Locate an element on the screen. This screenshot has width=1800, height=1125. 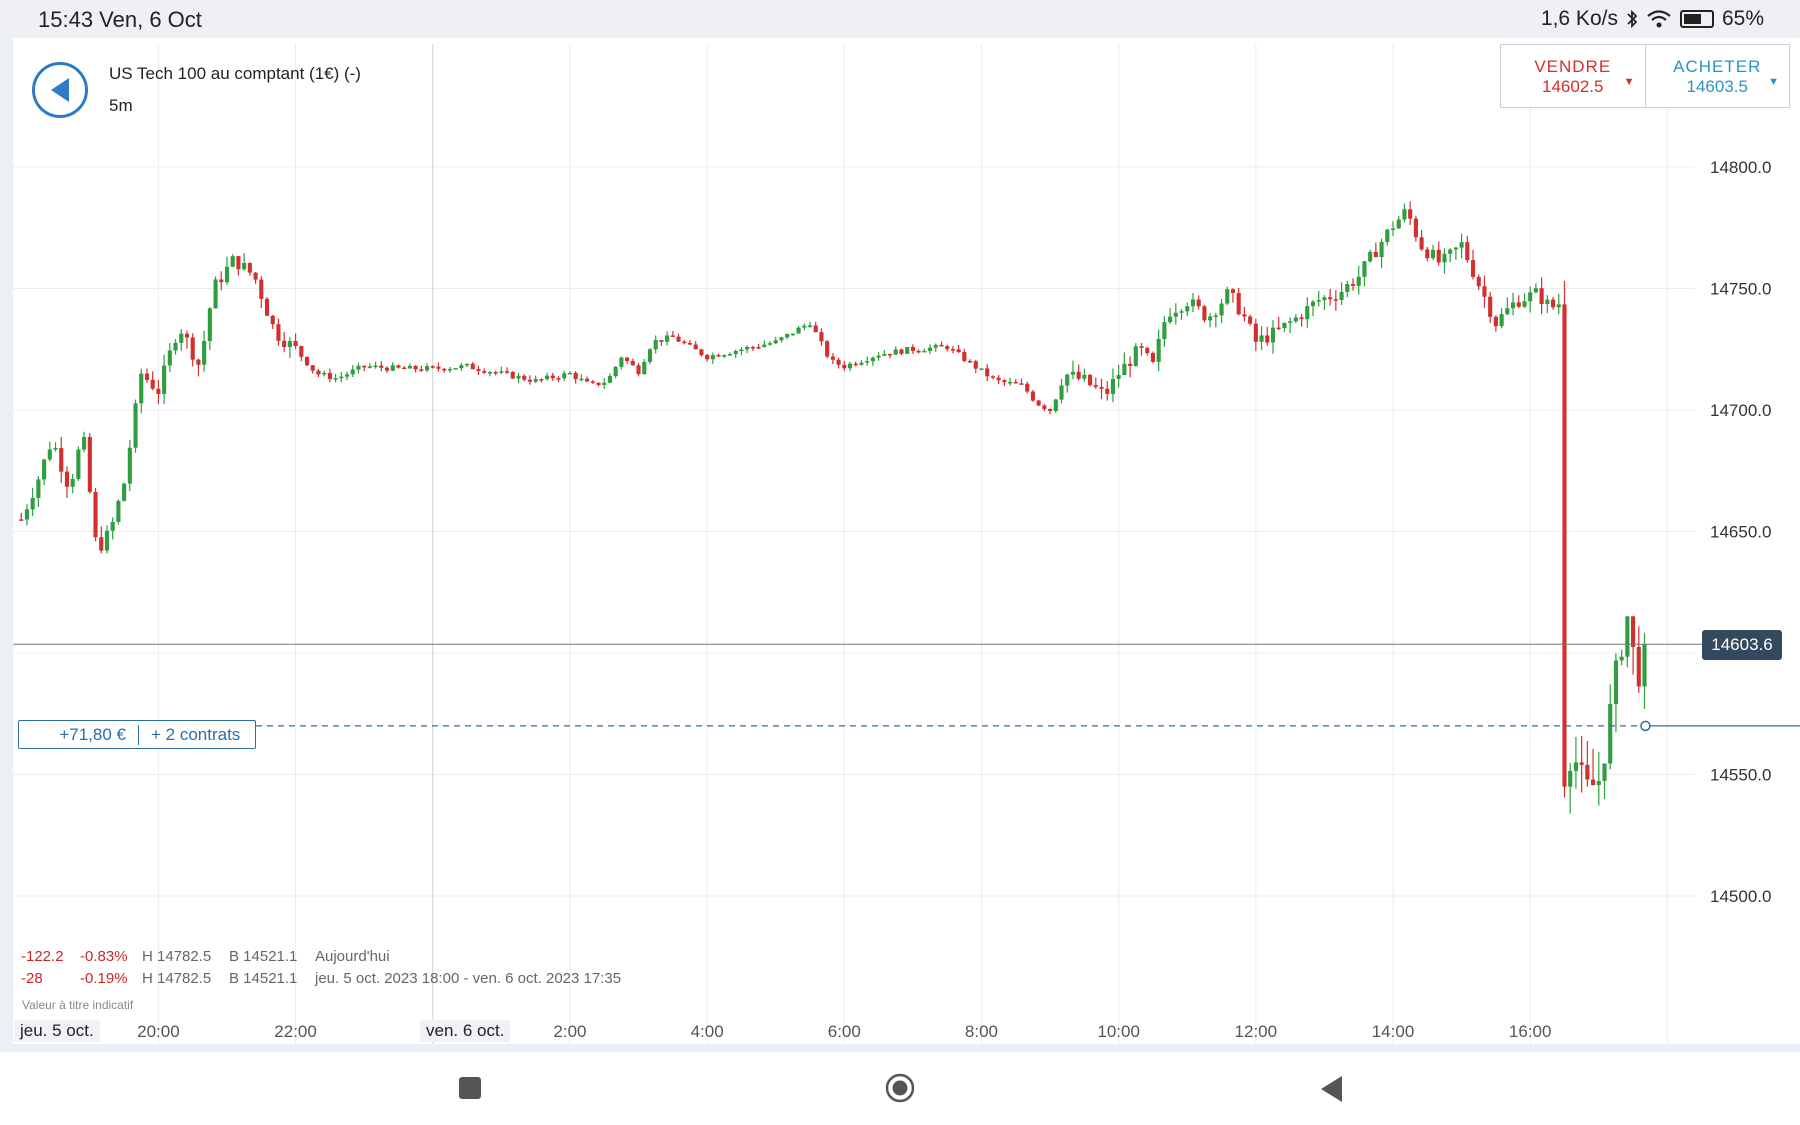
recents-icon is located at coordinates (470, 1088).